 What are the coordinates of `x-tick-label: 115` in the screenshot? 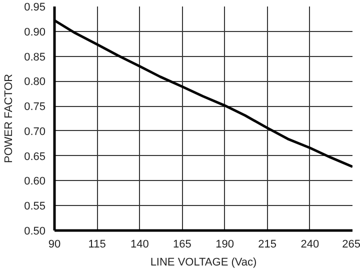 It's located at (97, 244).